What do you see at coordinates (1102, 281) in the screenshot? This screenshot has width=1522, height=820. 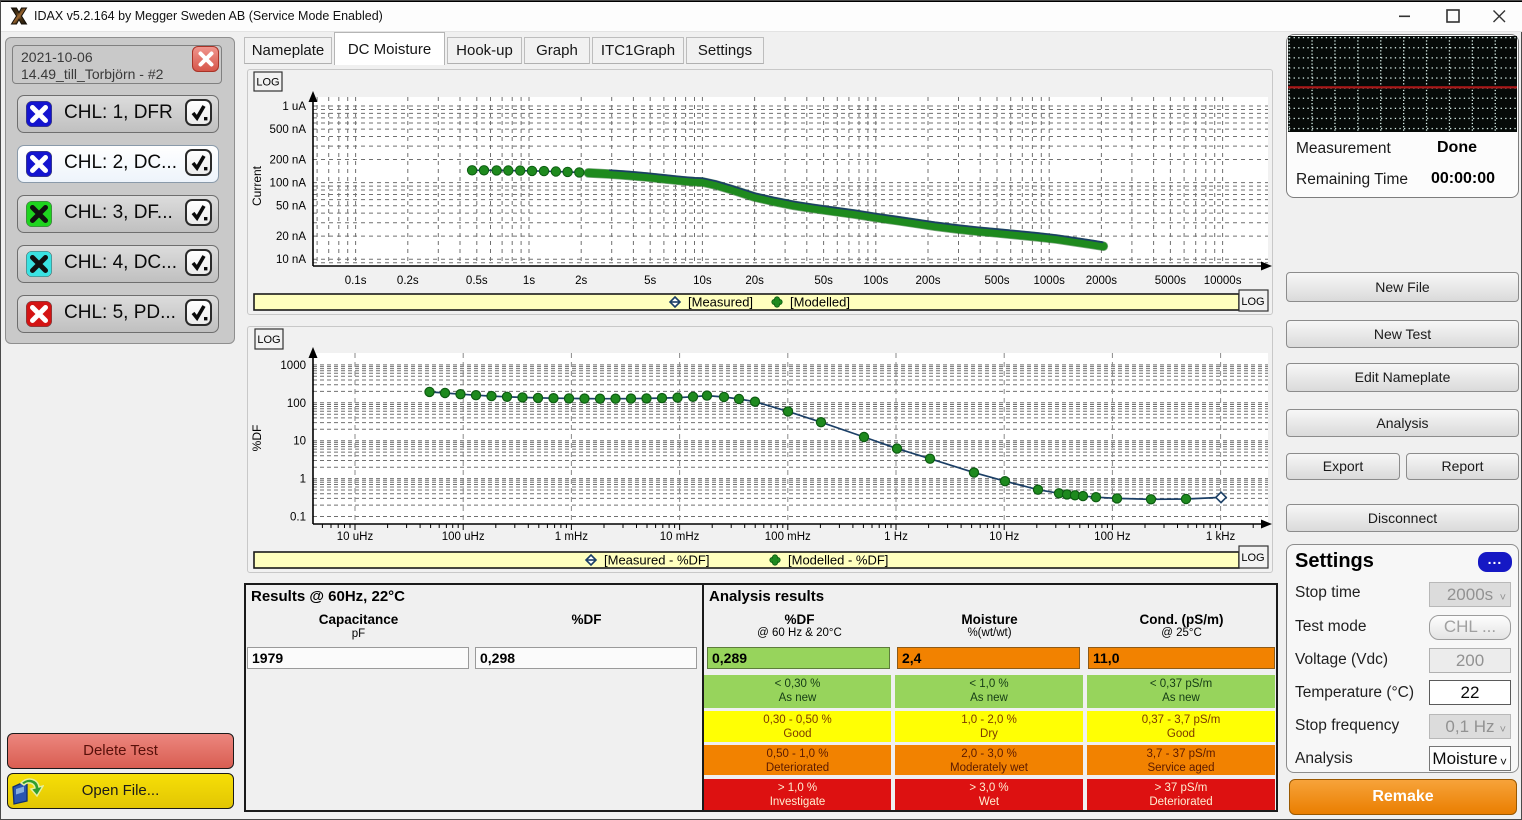 I see `svg-text: 2000s` at bounding box center [1102, 281].